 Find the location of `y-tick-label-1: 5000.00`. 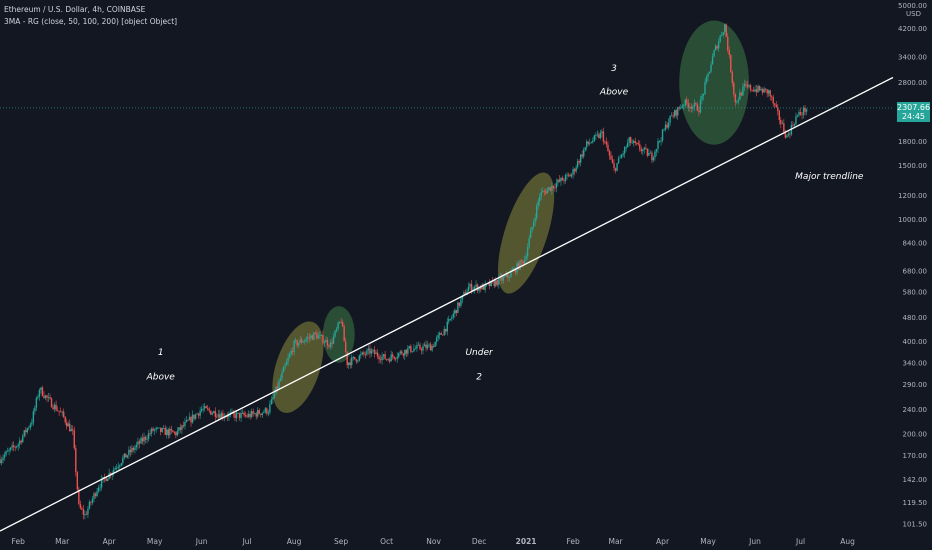

y-tick-label-1: 5000.00 is located at coordinates (912, 6).